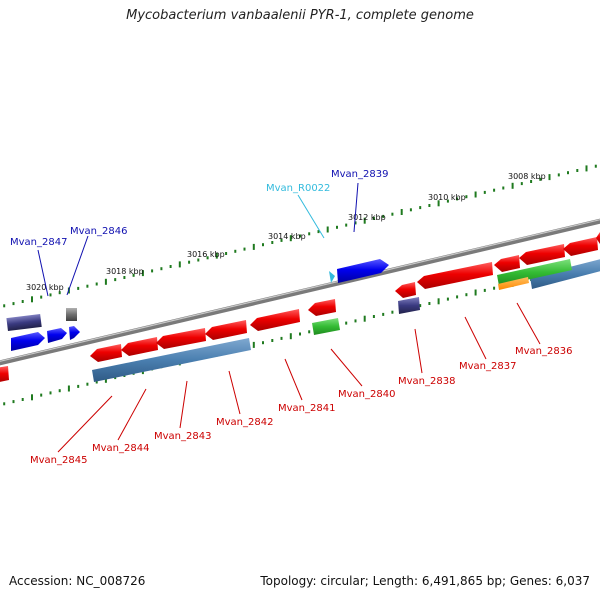 This screenshot has height=600, width=600. What do you see at coordinates (332, 277) in the screenshot?
I see `rna-mvan-r0022-marker` at bounding box center [332, 277].